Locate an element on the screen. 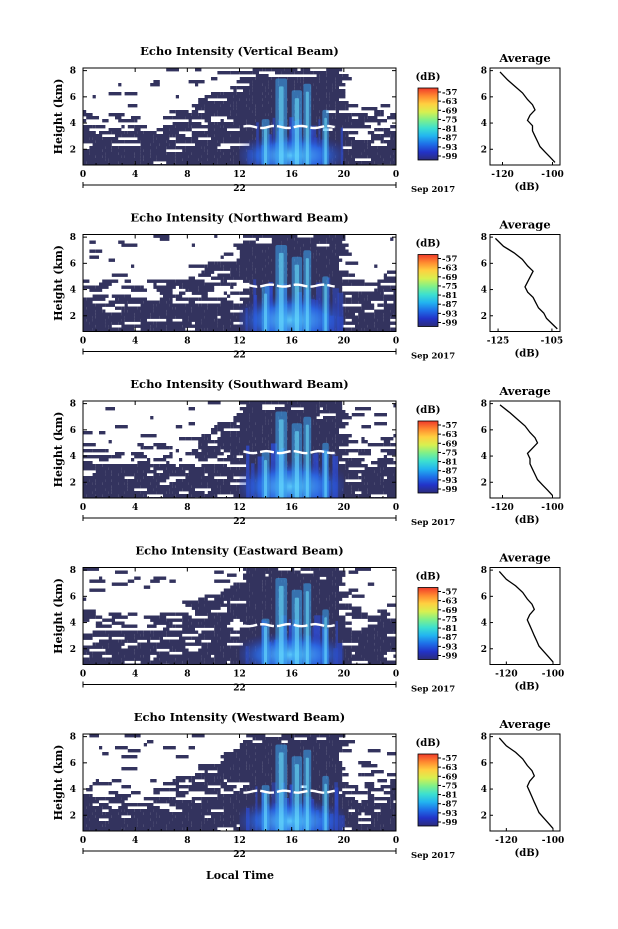 The image size is (618, 929). x-tick-label: 20 is located at coordinates (344, 508).